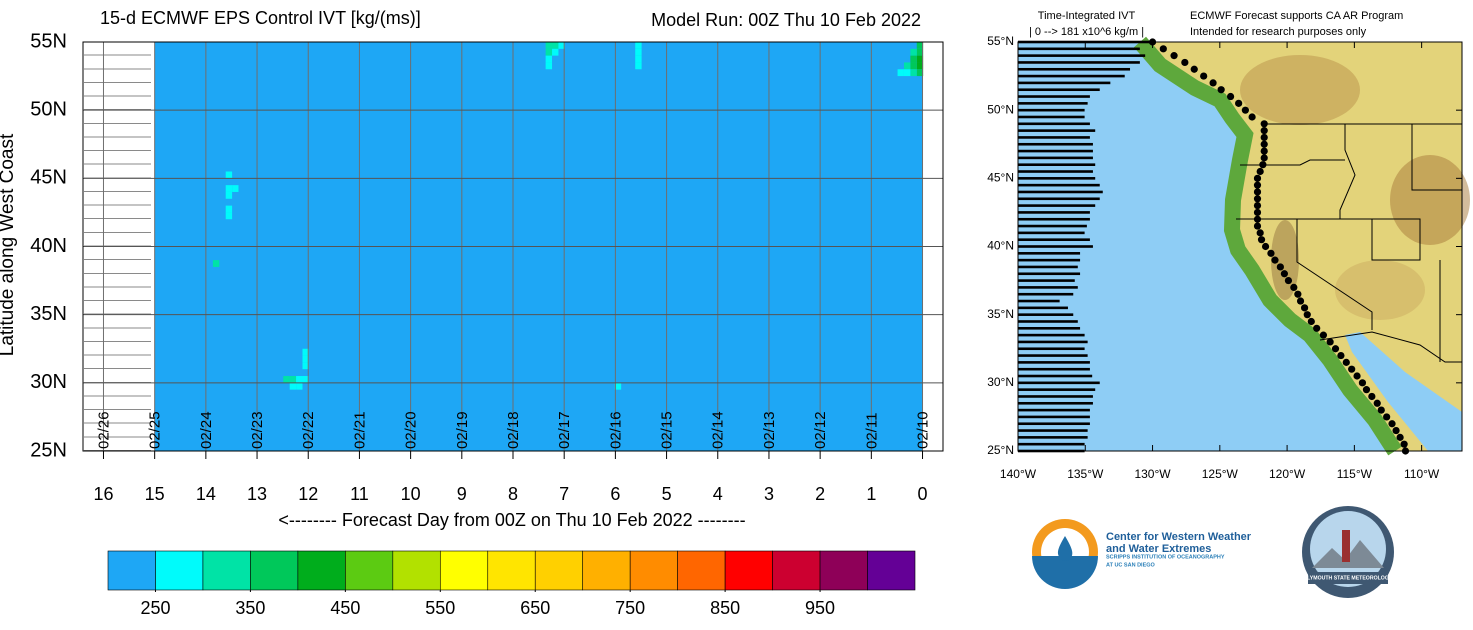  Describe the element at coordinates (1179, 537) in the screenshot. I see `logo-text: Center for Western Weather` at that location.